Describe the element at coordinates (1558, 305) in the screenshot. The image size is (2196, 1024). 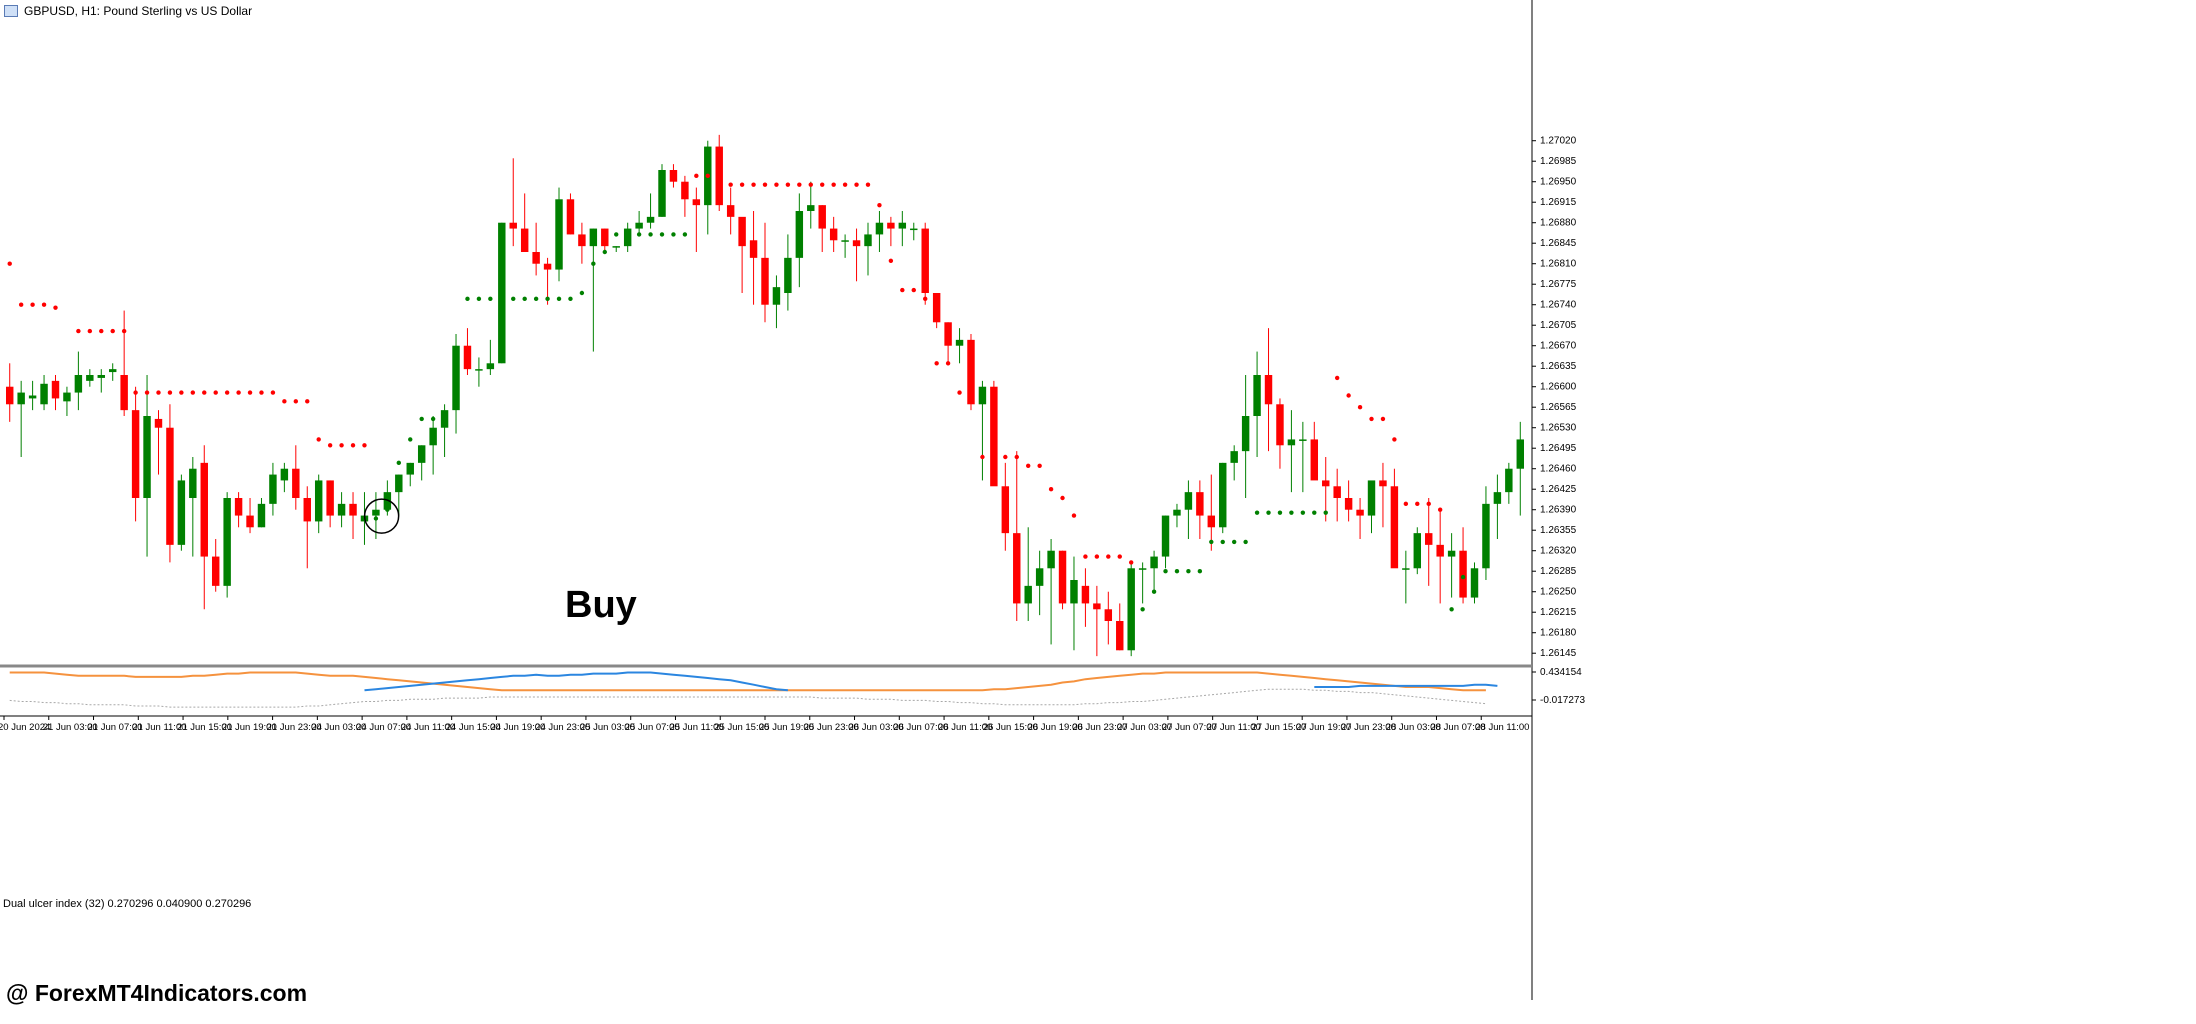
I see `price-tick-label: 1.26740` at that location.